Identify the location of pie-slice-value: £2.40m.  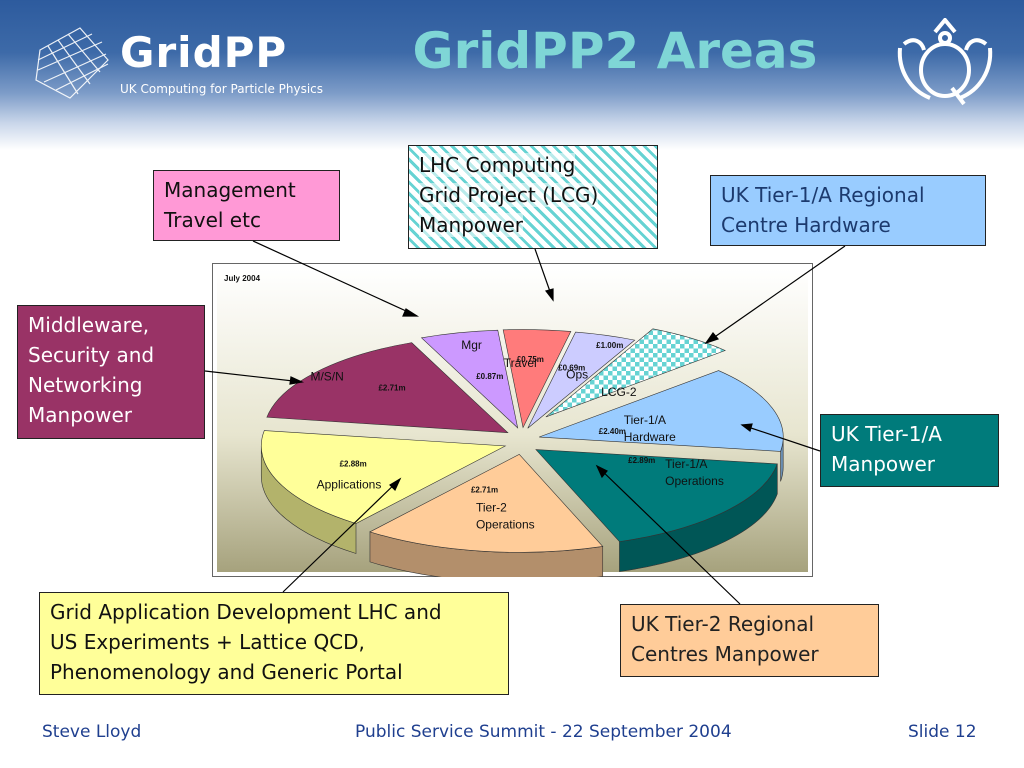
(612, 431).